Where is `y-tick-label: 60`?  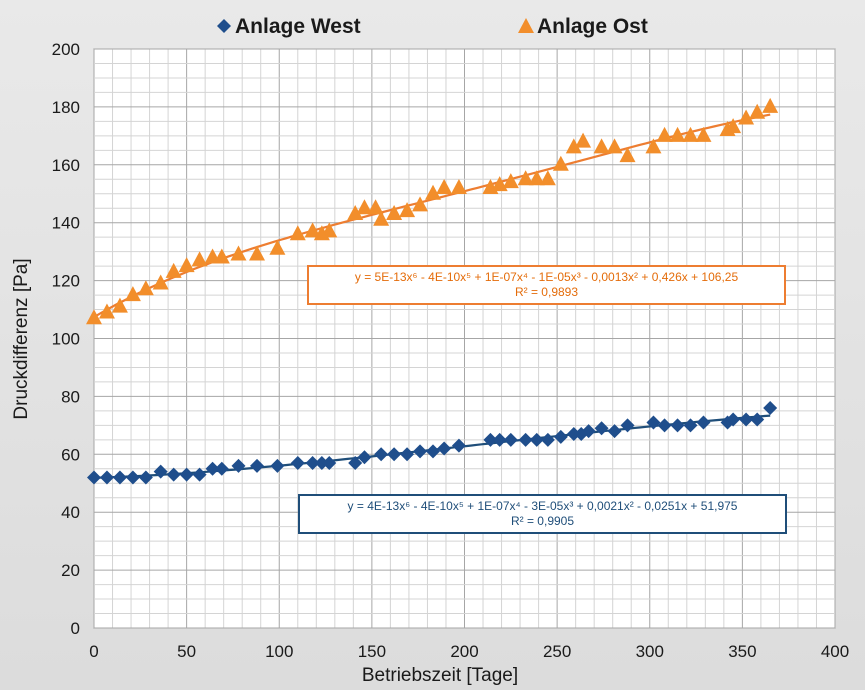 y-tick-label: 60 is located at coordinates (70, 454).